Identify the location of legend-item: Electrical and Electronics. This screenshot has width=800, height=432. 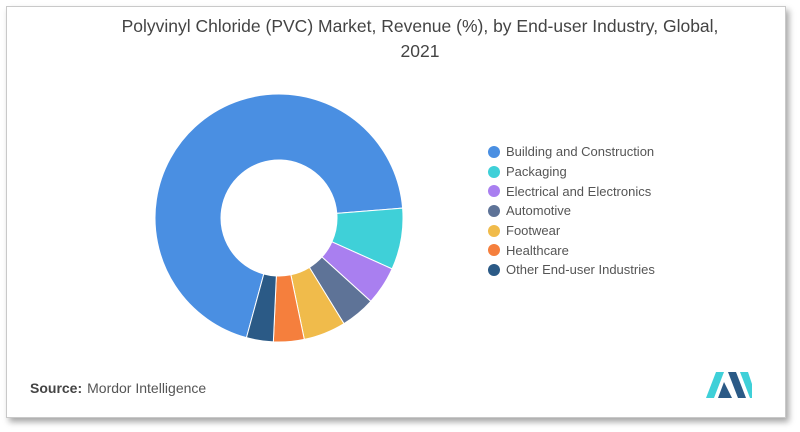
(571, 191).